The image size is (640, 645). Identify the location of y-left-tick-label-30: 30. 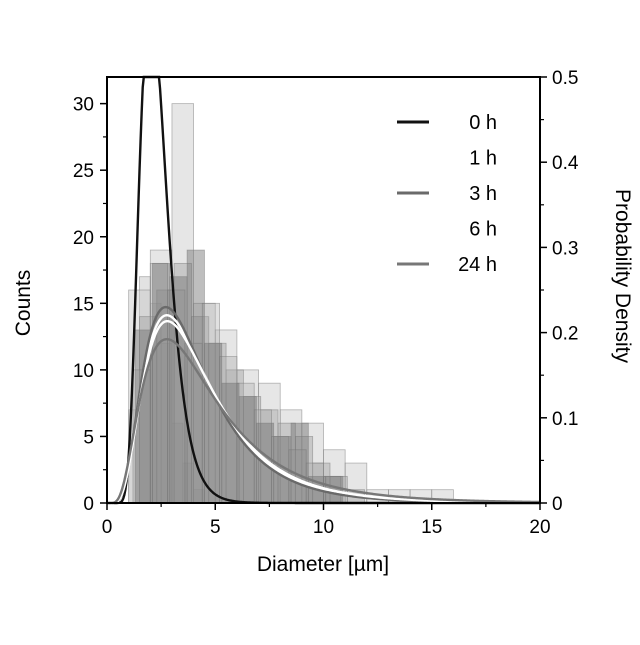
(83, 105).